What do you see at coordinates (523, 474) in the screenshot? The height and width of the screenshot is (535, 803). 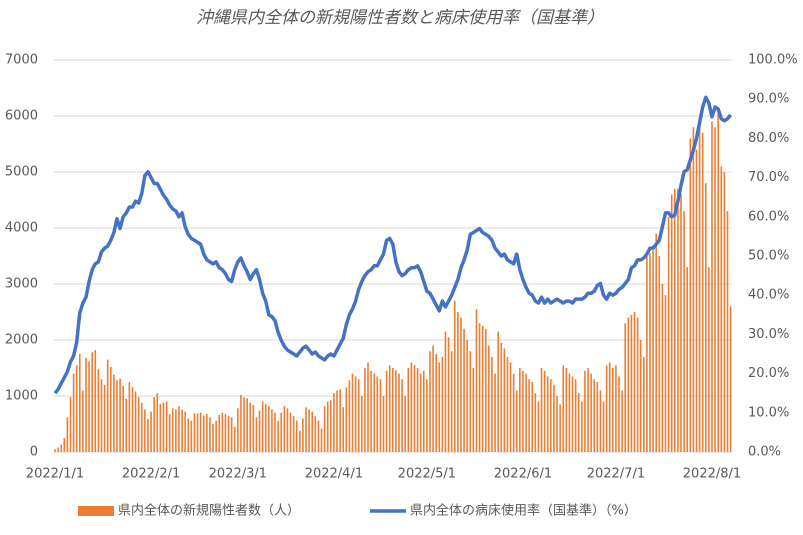 I see `x-tick-label: 2022/6/1` at bounding box center [523, 474].